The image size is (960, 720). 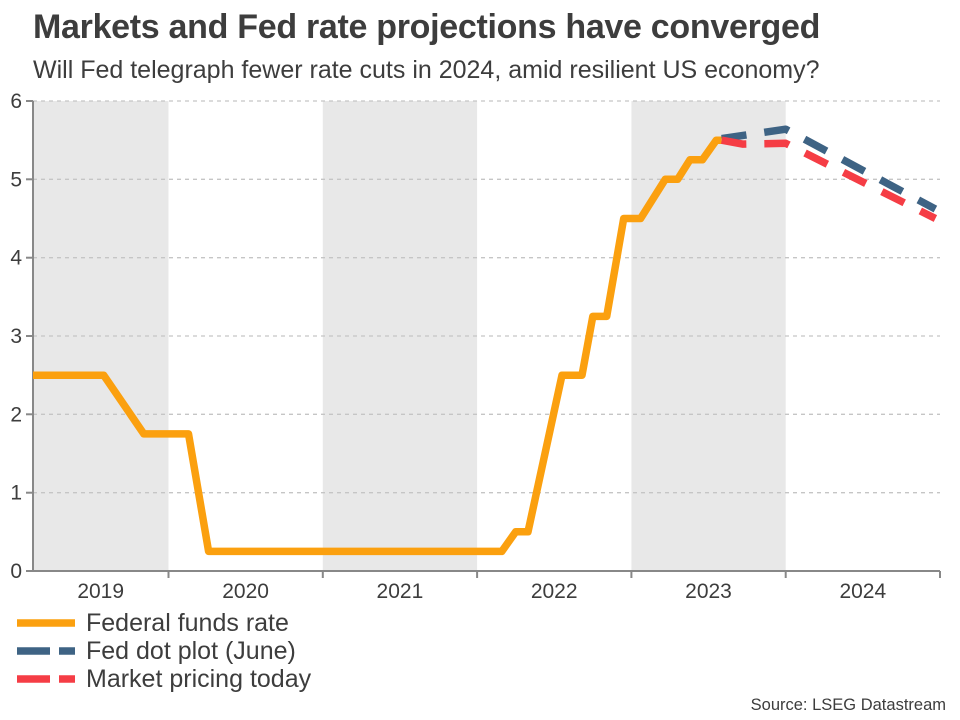 What do you see at coordinates (187, 623) in the screenshot?
I see `legend-label: Federal funds rate` at bounding box center [187, 623].